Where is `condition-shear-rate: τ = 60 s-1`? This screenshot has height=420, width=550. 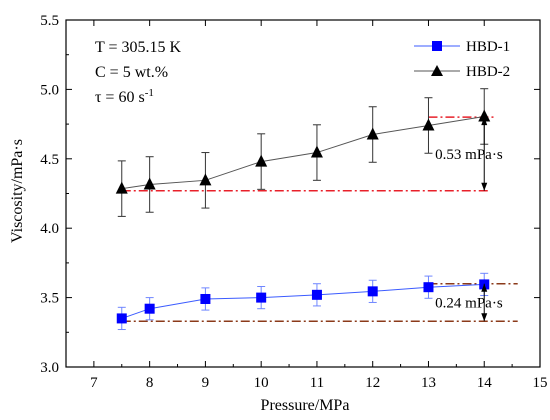 condition-shear-rate: τ = 60 s-1 is located at coordinates (124, 96).